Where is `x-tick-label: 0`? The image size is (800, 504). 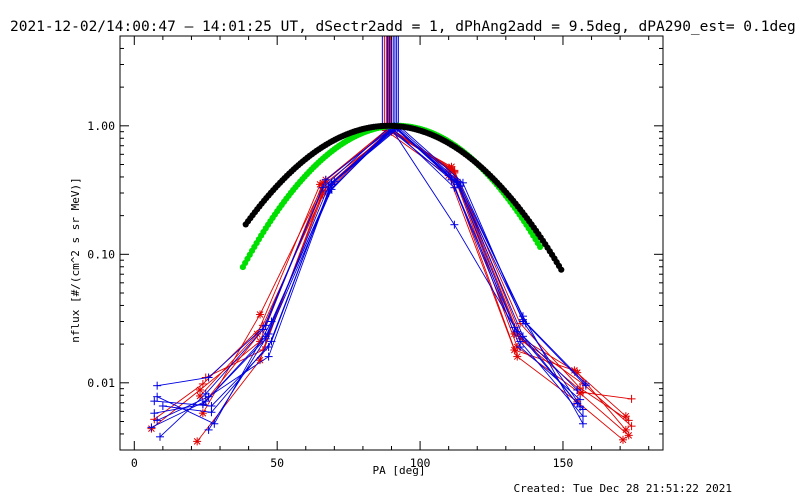 x-tick-label: 0 is located at coordinates (134, 463).